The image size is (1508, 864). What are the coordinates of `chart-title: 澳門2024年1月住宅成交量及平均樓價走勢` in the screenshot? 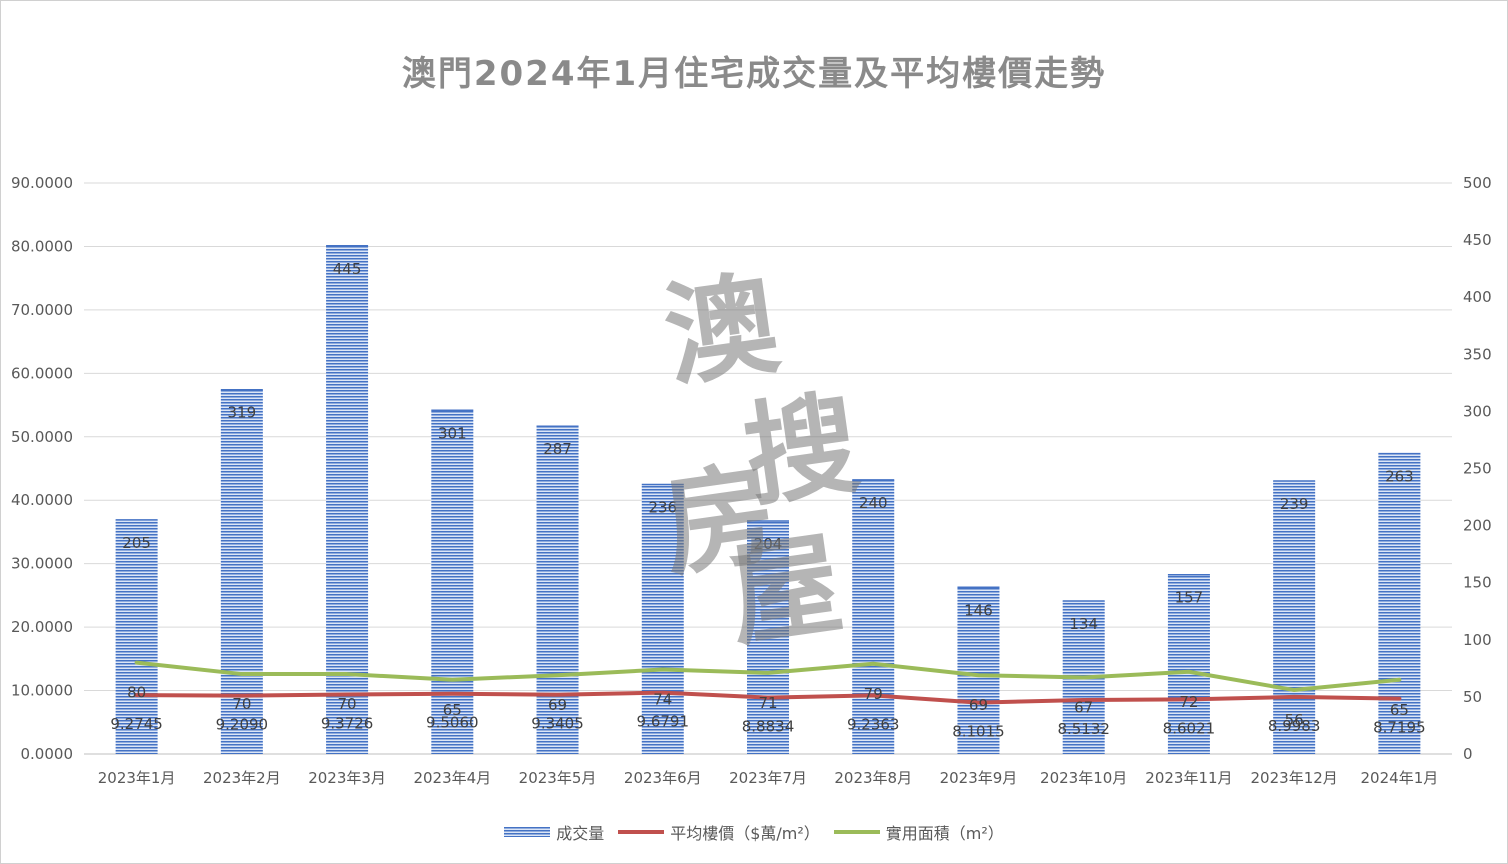 It's located at (754, 74).